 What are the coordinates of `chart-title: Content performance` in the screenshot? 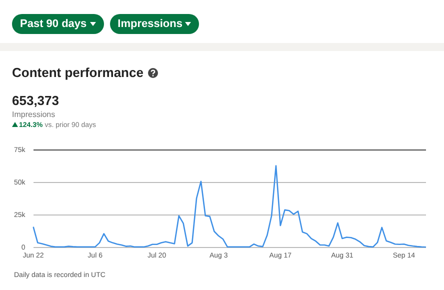 It's located at (78, 72).